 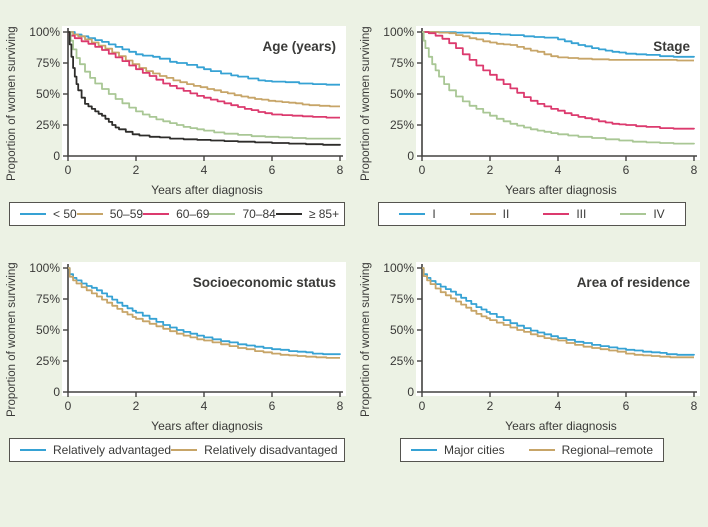 I want to click on legend-item: 60–69, so click(x=176, y=214).